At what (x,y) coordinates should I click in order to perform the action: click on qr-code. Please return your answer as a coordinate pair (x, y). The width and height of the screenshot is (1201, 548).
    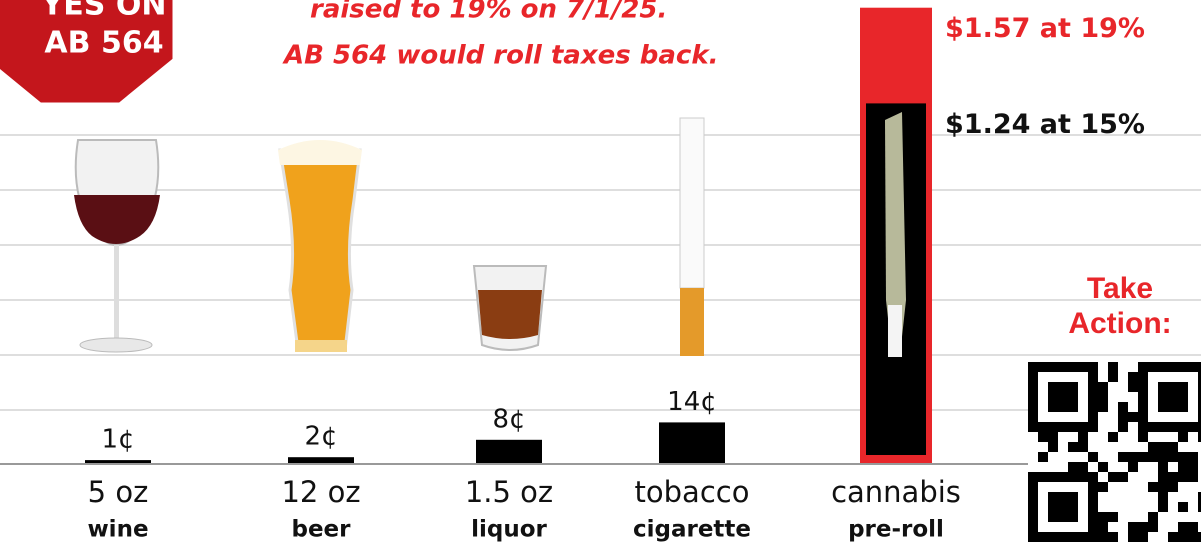
    Looking at the image, I should click on (1114, 455).